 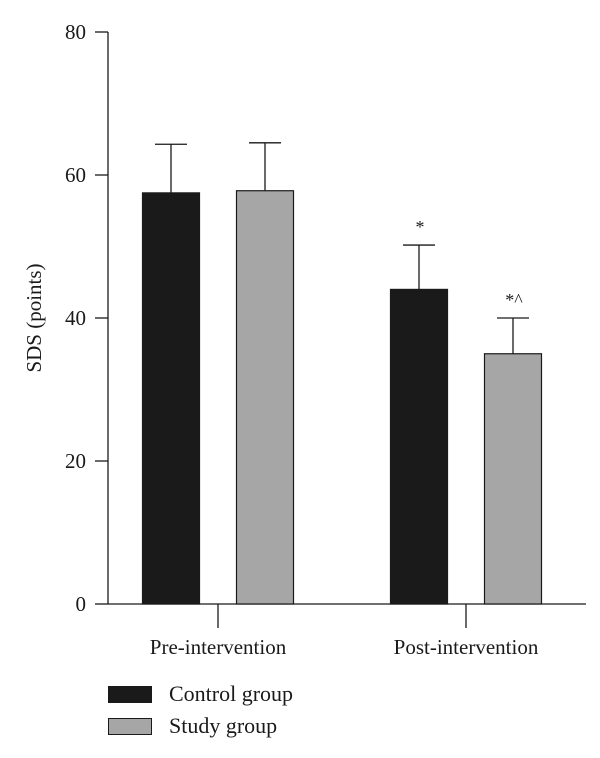 What do you see at coordinates (514, 300) in the screenshot?
I see `significance-marker-s1-c1: *^` at bounding box center [514, 300].